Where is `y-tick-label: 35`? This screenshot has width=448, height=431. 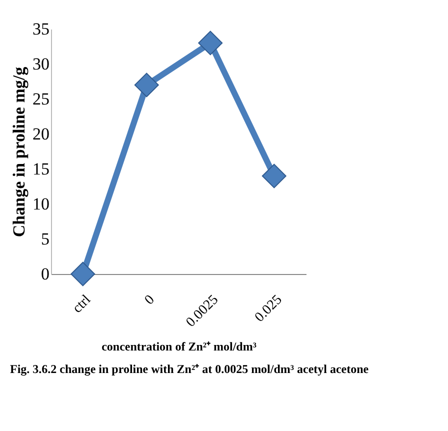
y-tick-label: 35 is located at coordinates (41, 29).